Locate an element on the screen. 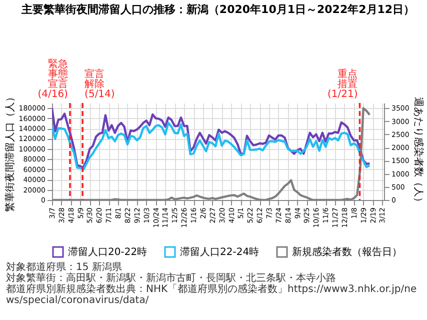 This screenshot has width=427, height=320. ref-line-label: 緊急事態宣言(4/16) is located at coordinates (53, 79).